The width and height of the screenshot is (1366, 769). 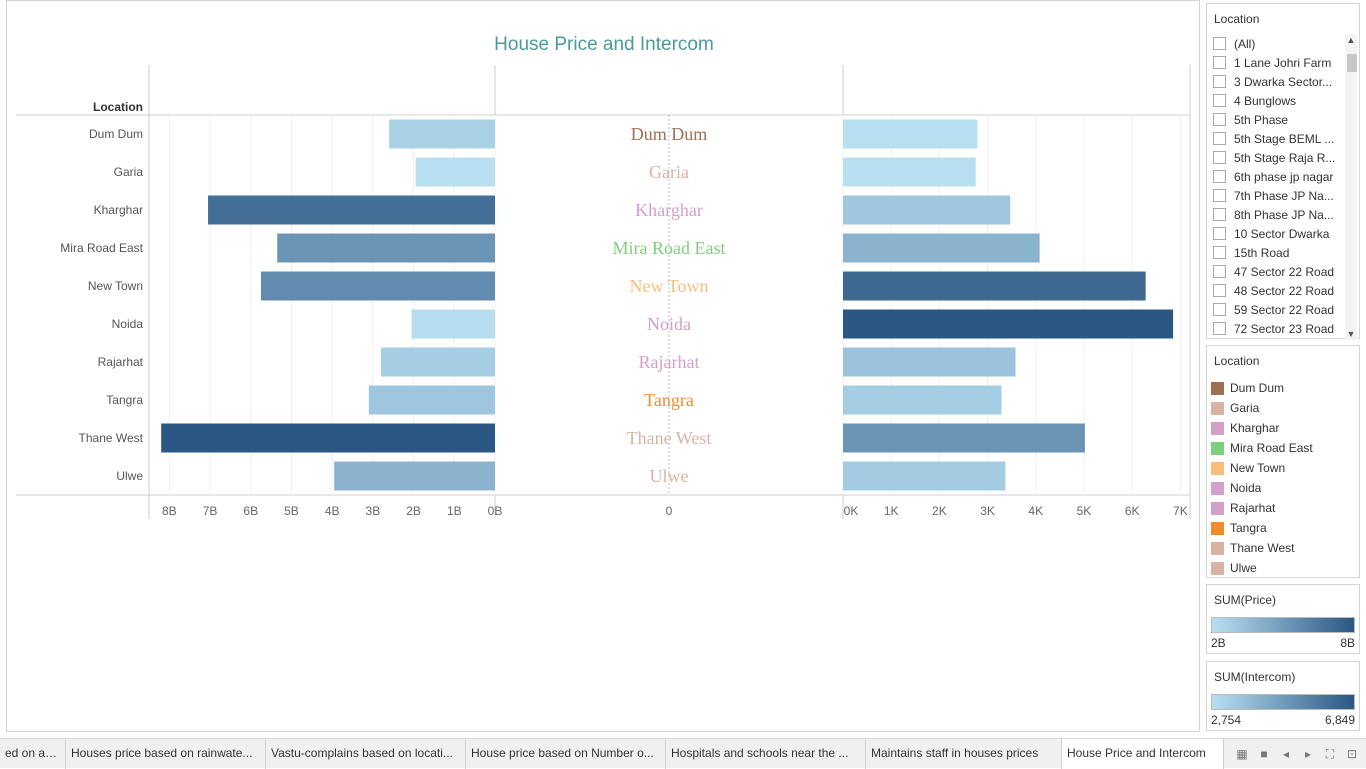 What do you see at coordinates (129, 172) in the screenshot?
I see `row-label: Garia` at bounding box center [129, 172].